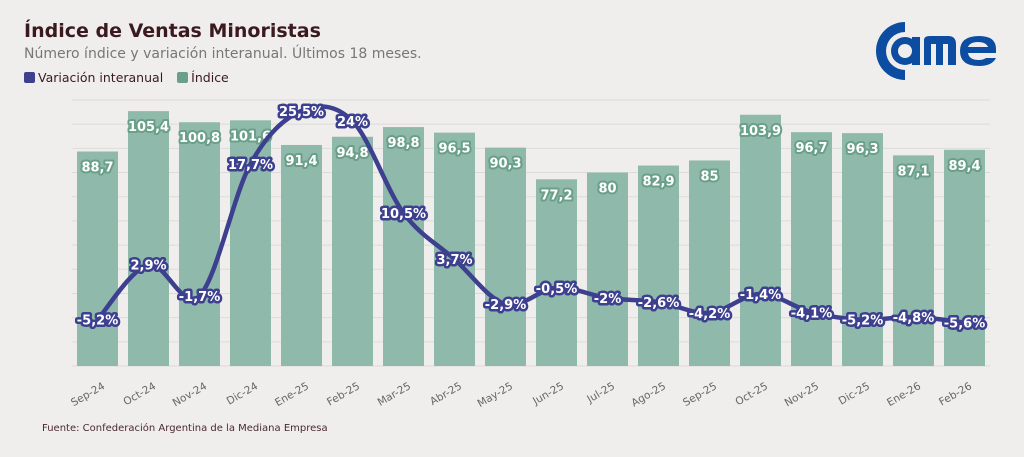 The width and height of the screenshot is (1024, 457). Describe the element at coordinates (700, 394) in the screenshot. I see `x-tick-label: Sep-25` at that location.